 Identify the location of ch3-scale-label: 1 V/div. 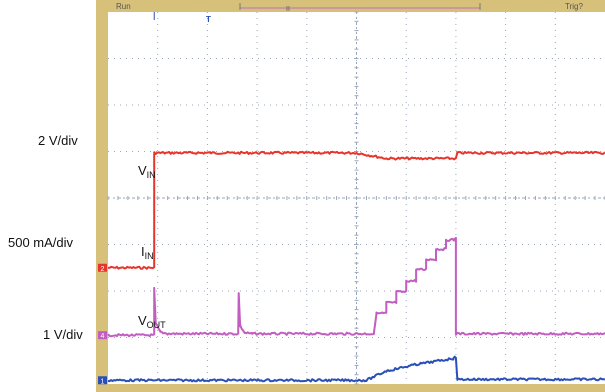
(63, 334).